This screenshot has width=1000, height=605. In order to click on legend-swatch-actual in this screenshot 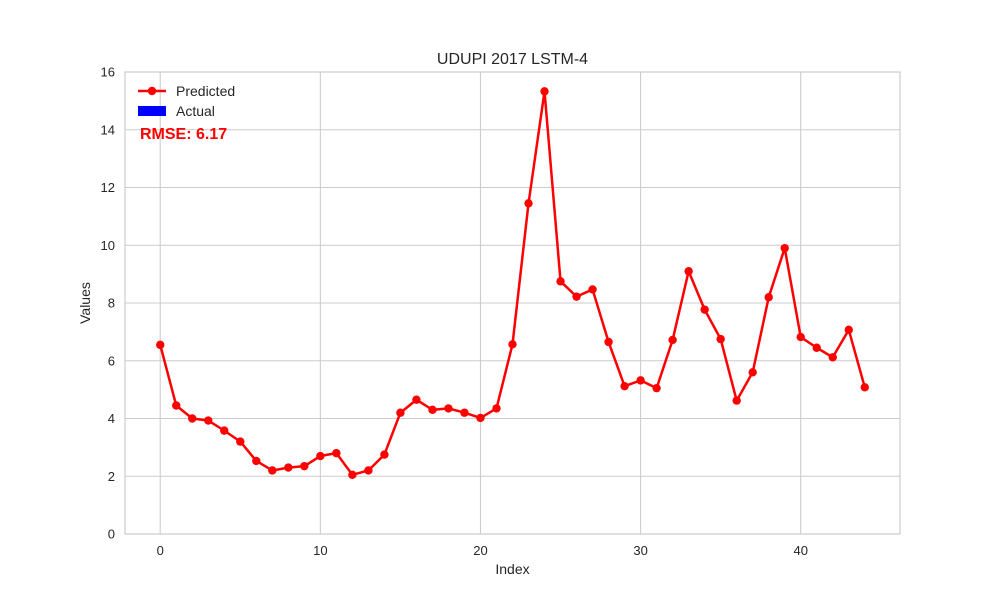, I will do `click(152, 111)`.